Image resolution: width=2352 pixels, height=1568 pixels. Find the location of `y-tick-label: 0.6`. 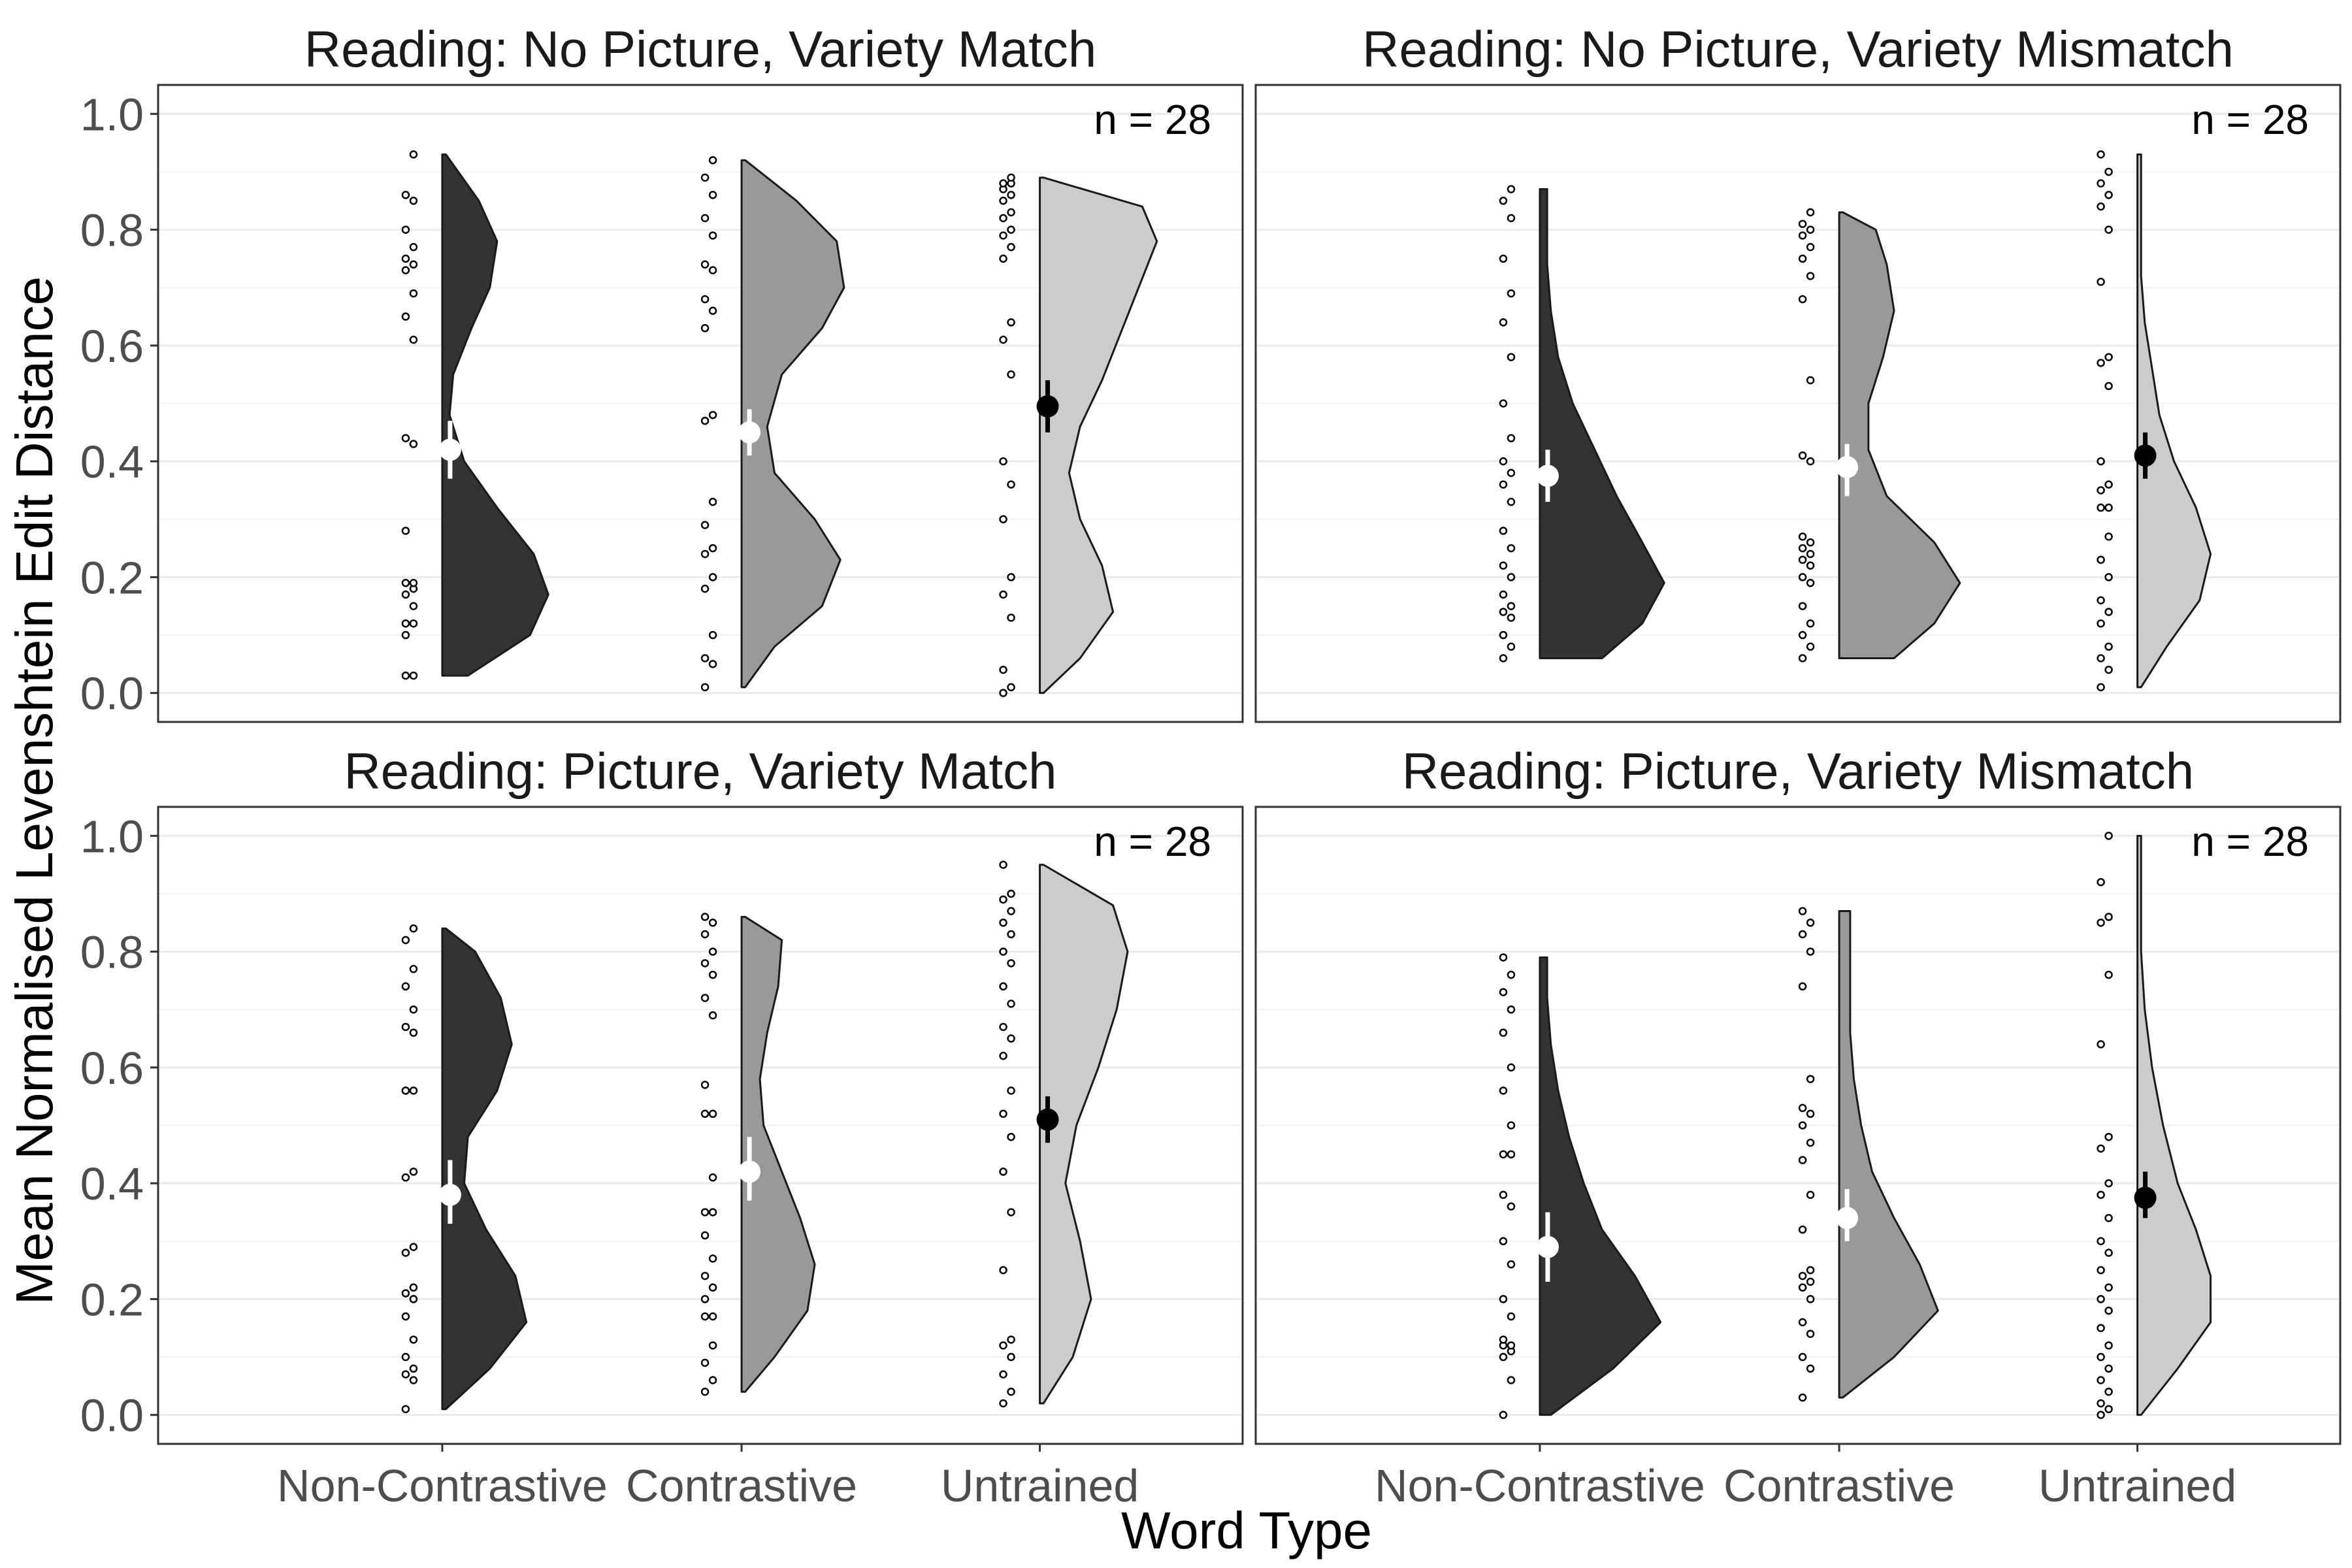

y-tick-label: 0.6 is located at coordinates (112, 1068).